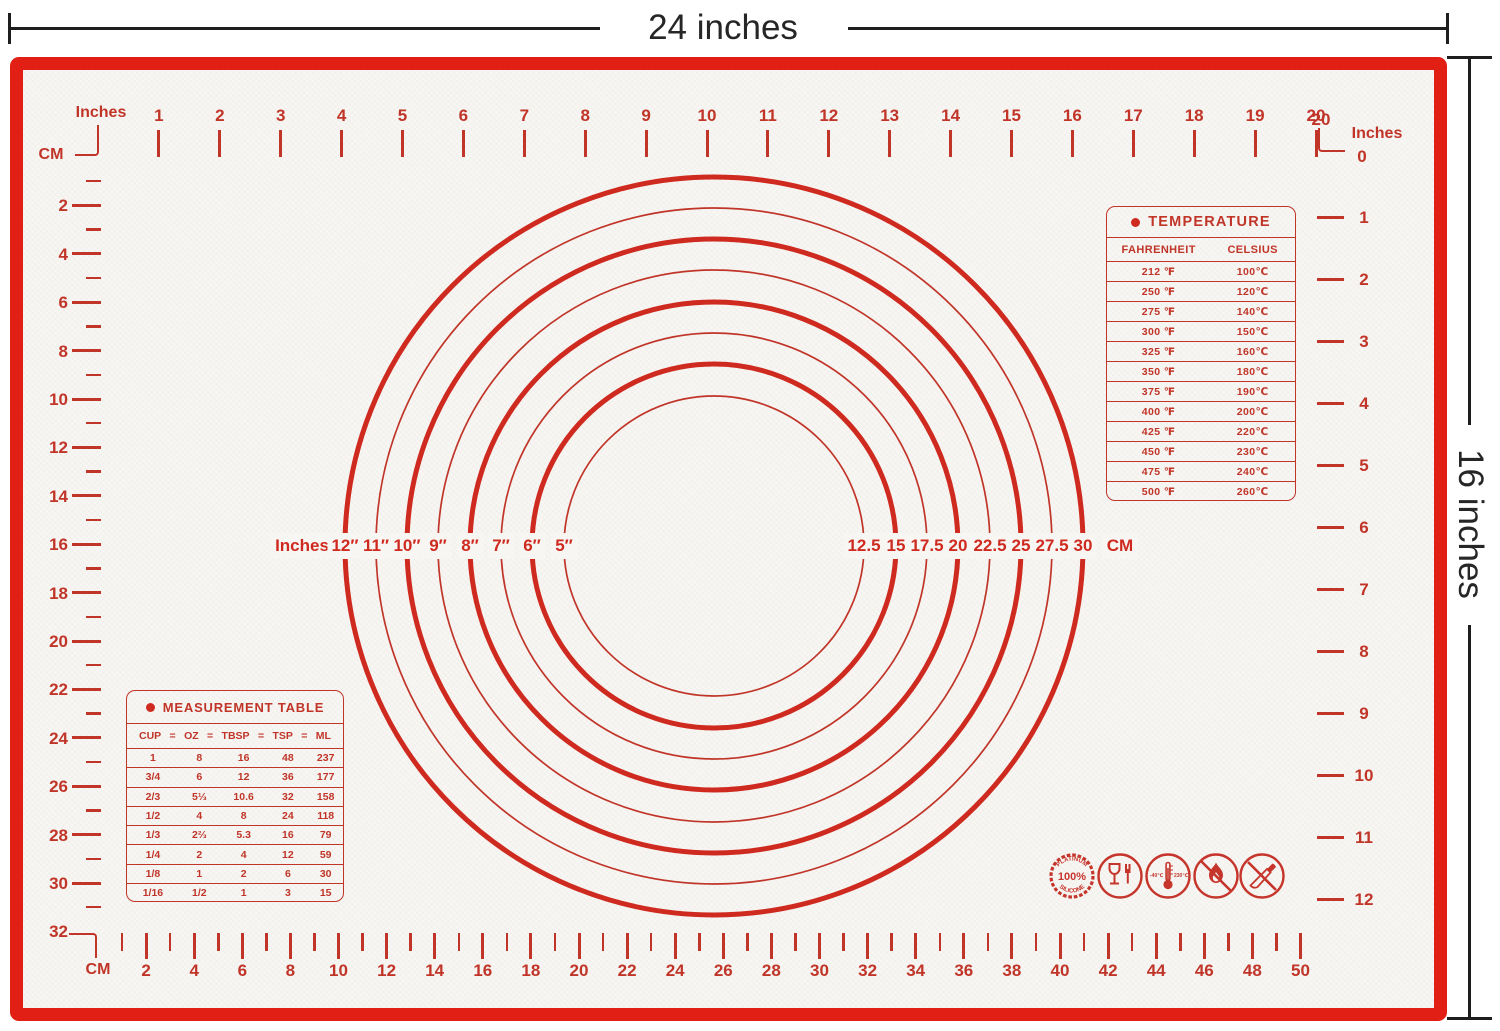 This screenshot has width=1500, height=1031. I want to click on measurement-table-row: 3/4 6 12 36 177, so click(235, 776).